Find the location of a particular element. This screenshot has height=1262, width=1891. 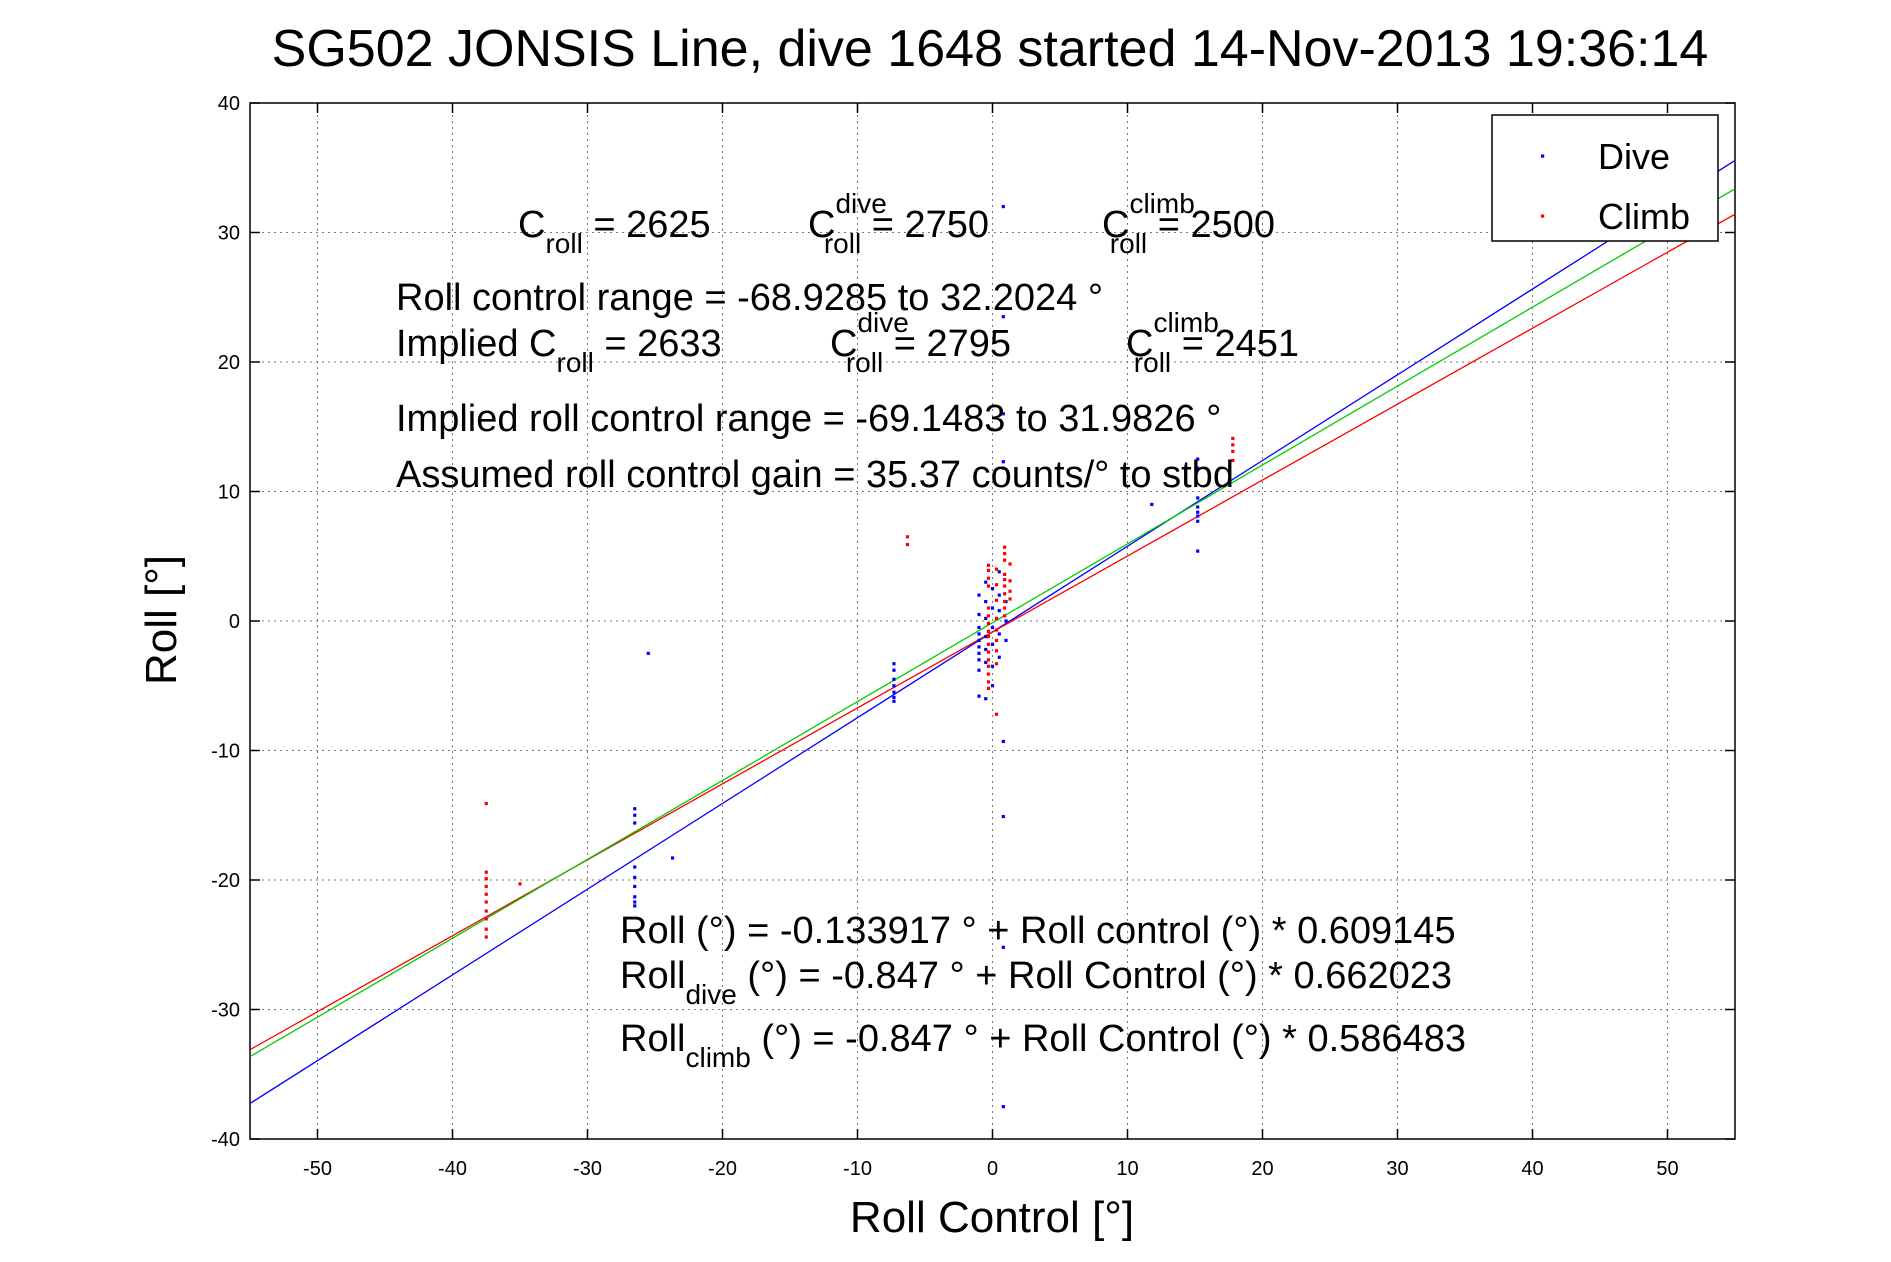

annotation-value: = 2633 is located at coordinates (658, 344).